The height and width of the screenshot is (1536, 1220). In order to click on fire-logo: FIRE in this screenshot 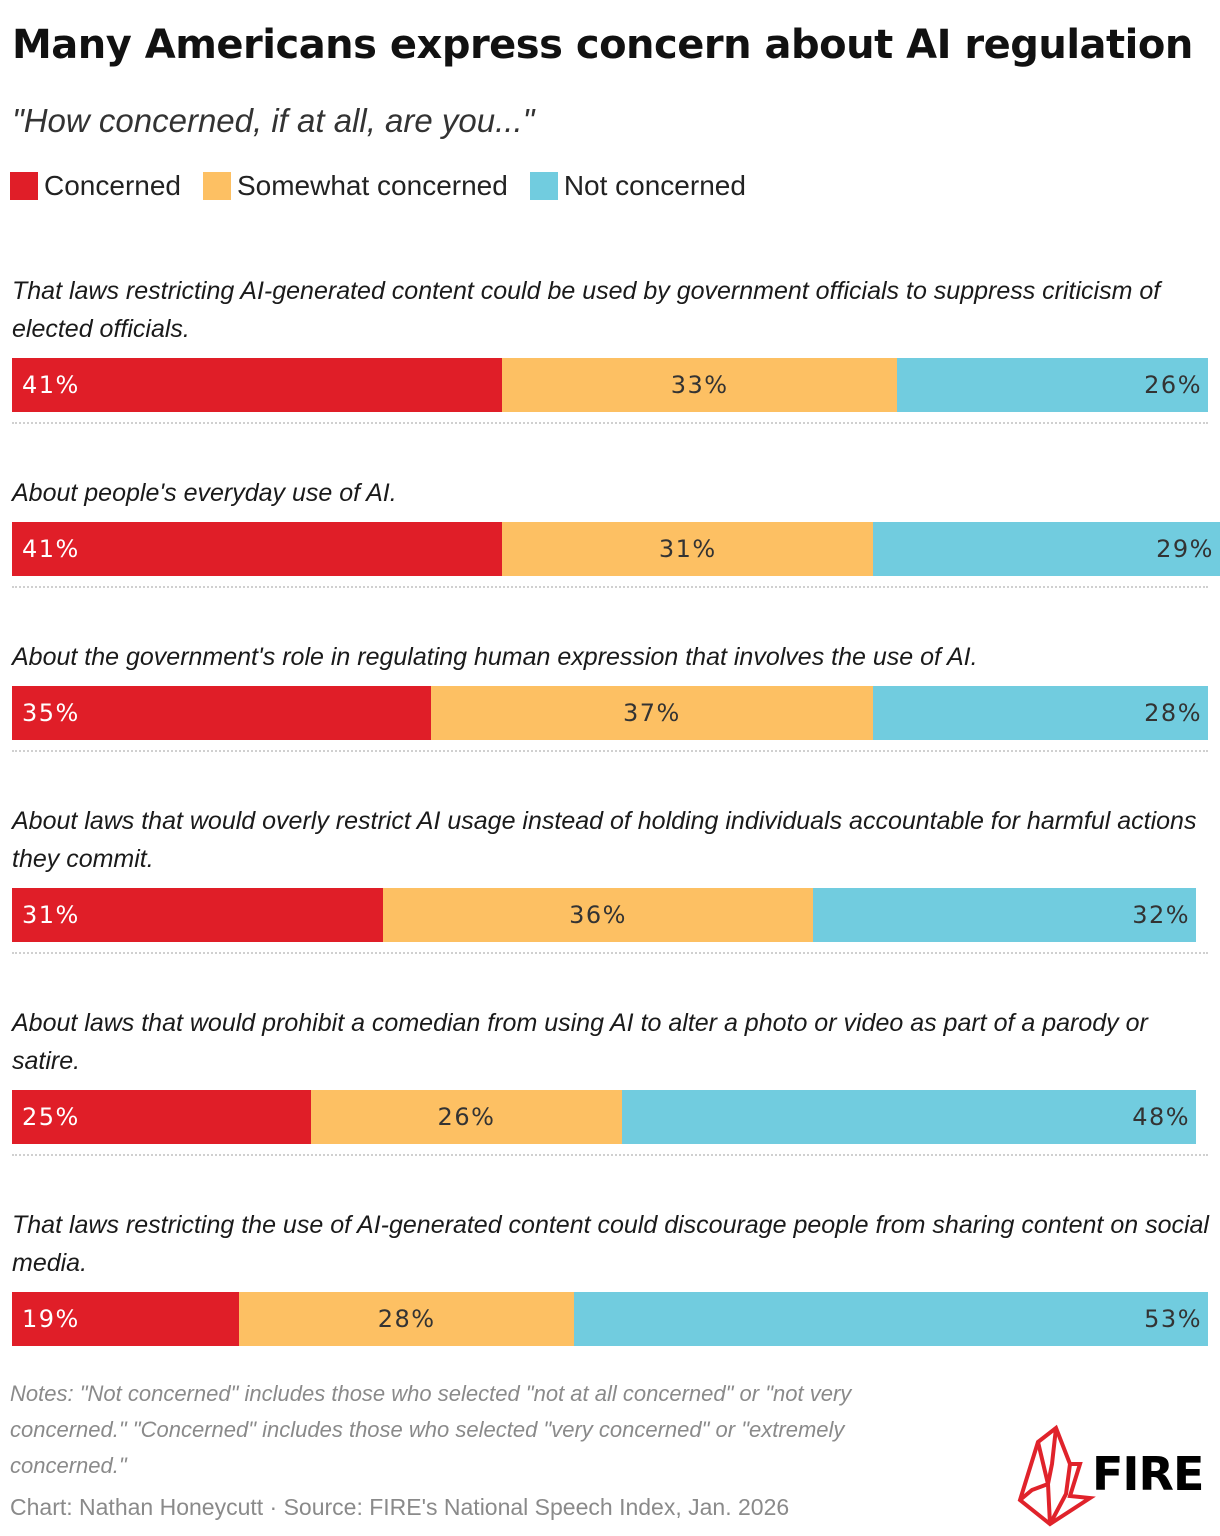, I will do `click(1110, 1475)`.